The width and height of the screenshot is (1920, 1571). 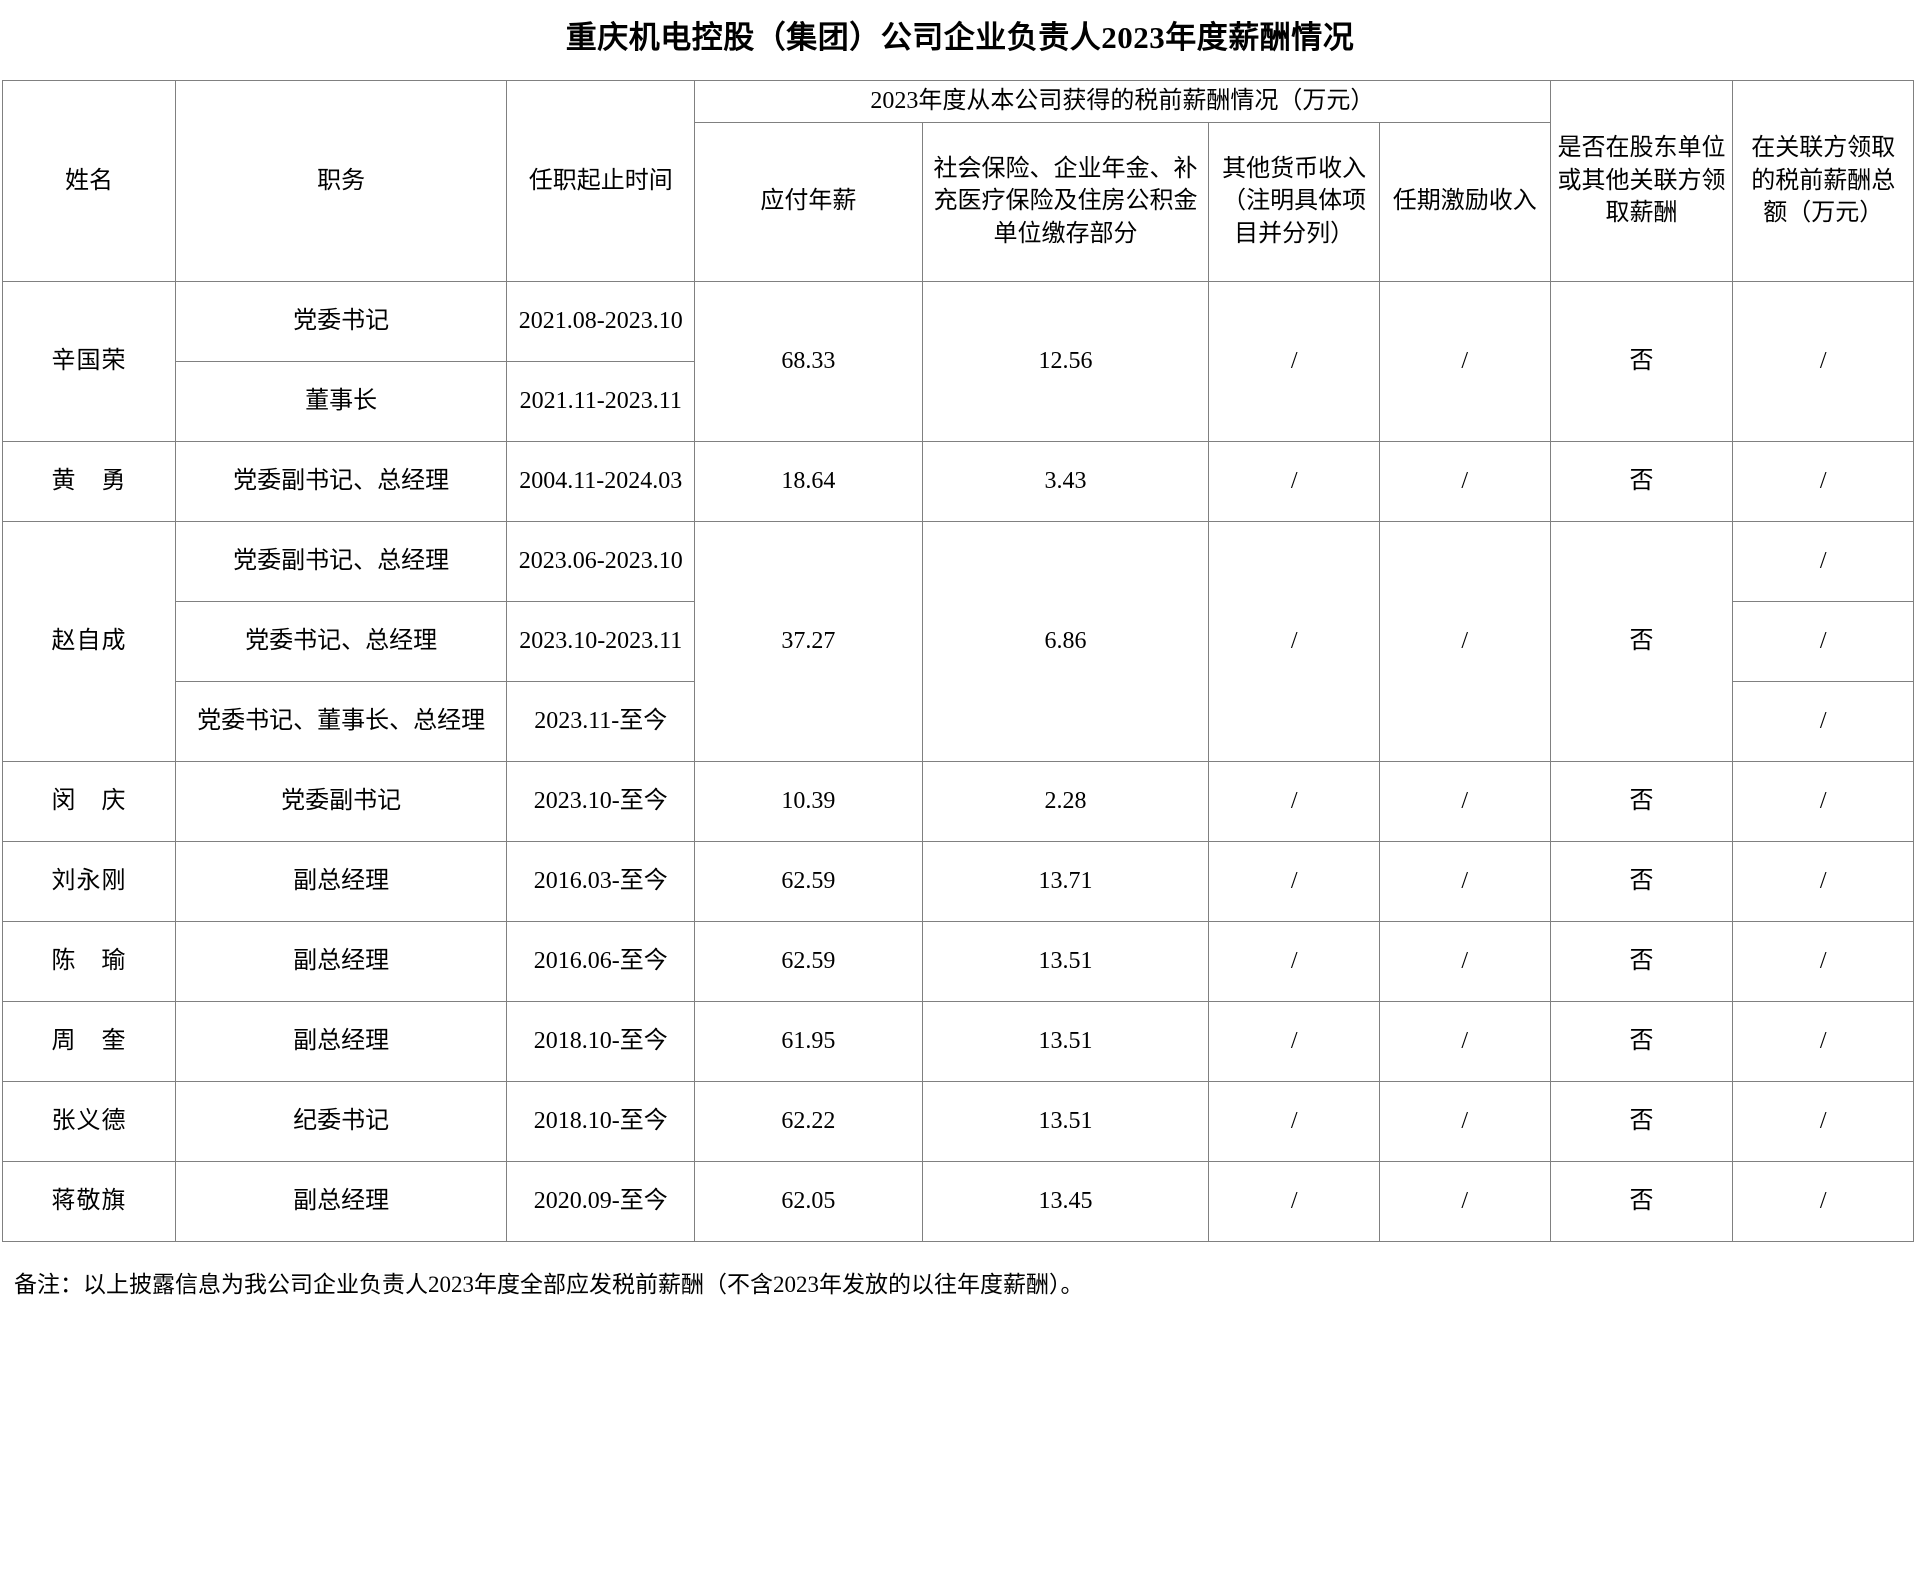 I want to click on table-row: 刘永刚 副总经理 2016.03-至今 62.59 13.71// 否 /, so click(x=957, y=881).